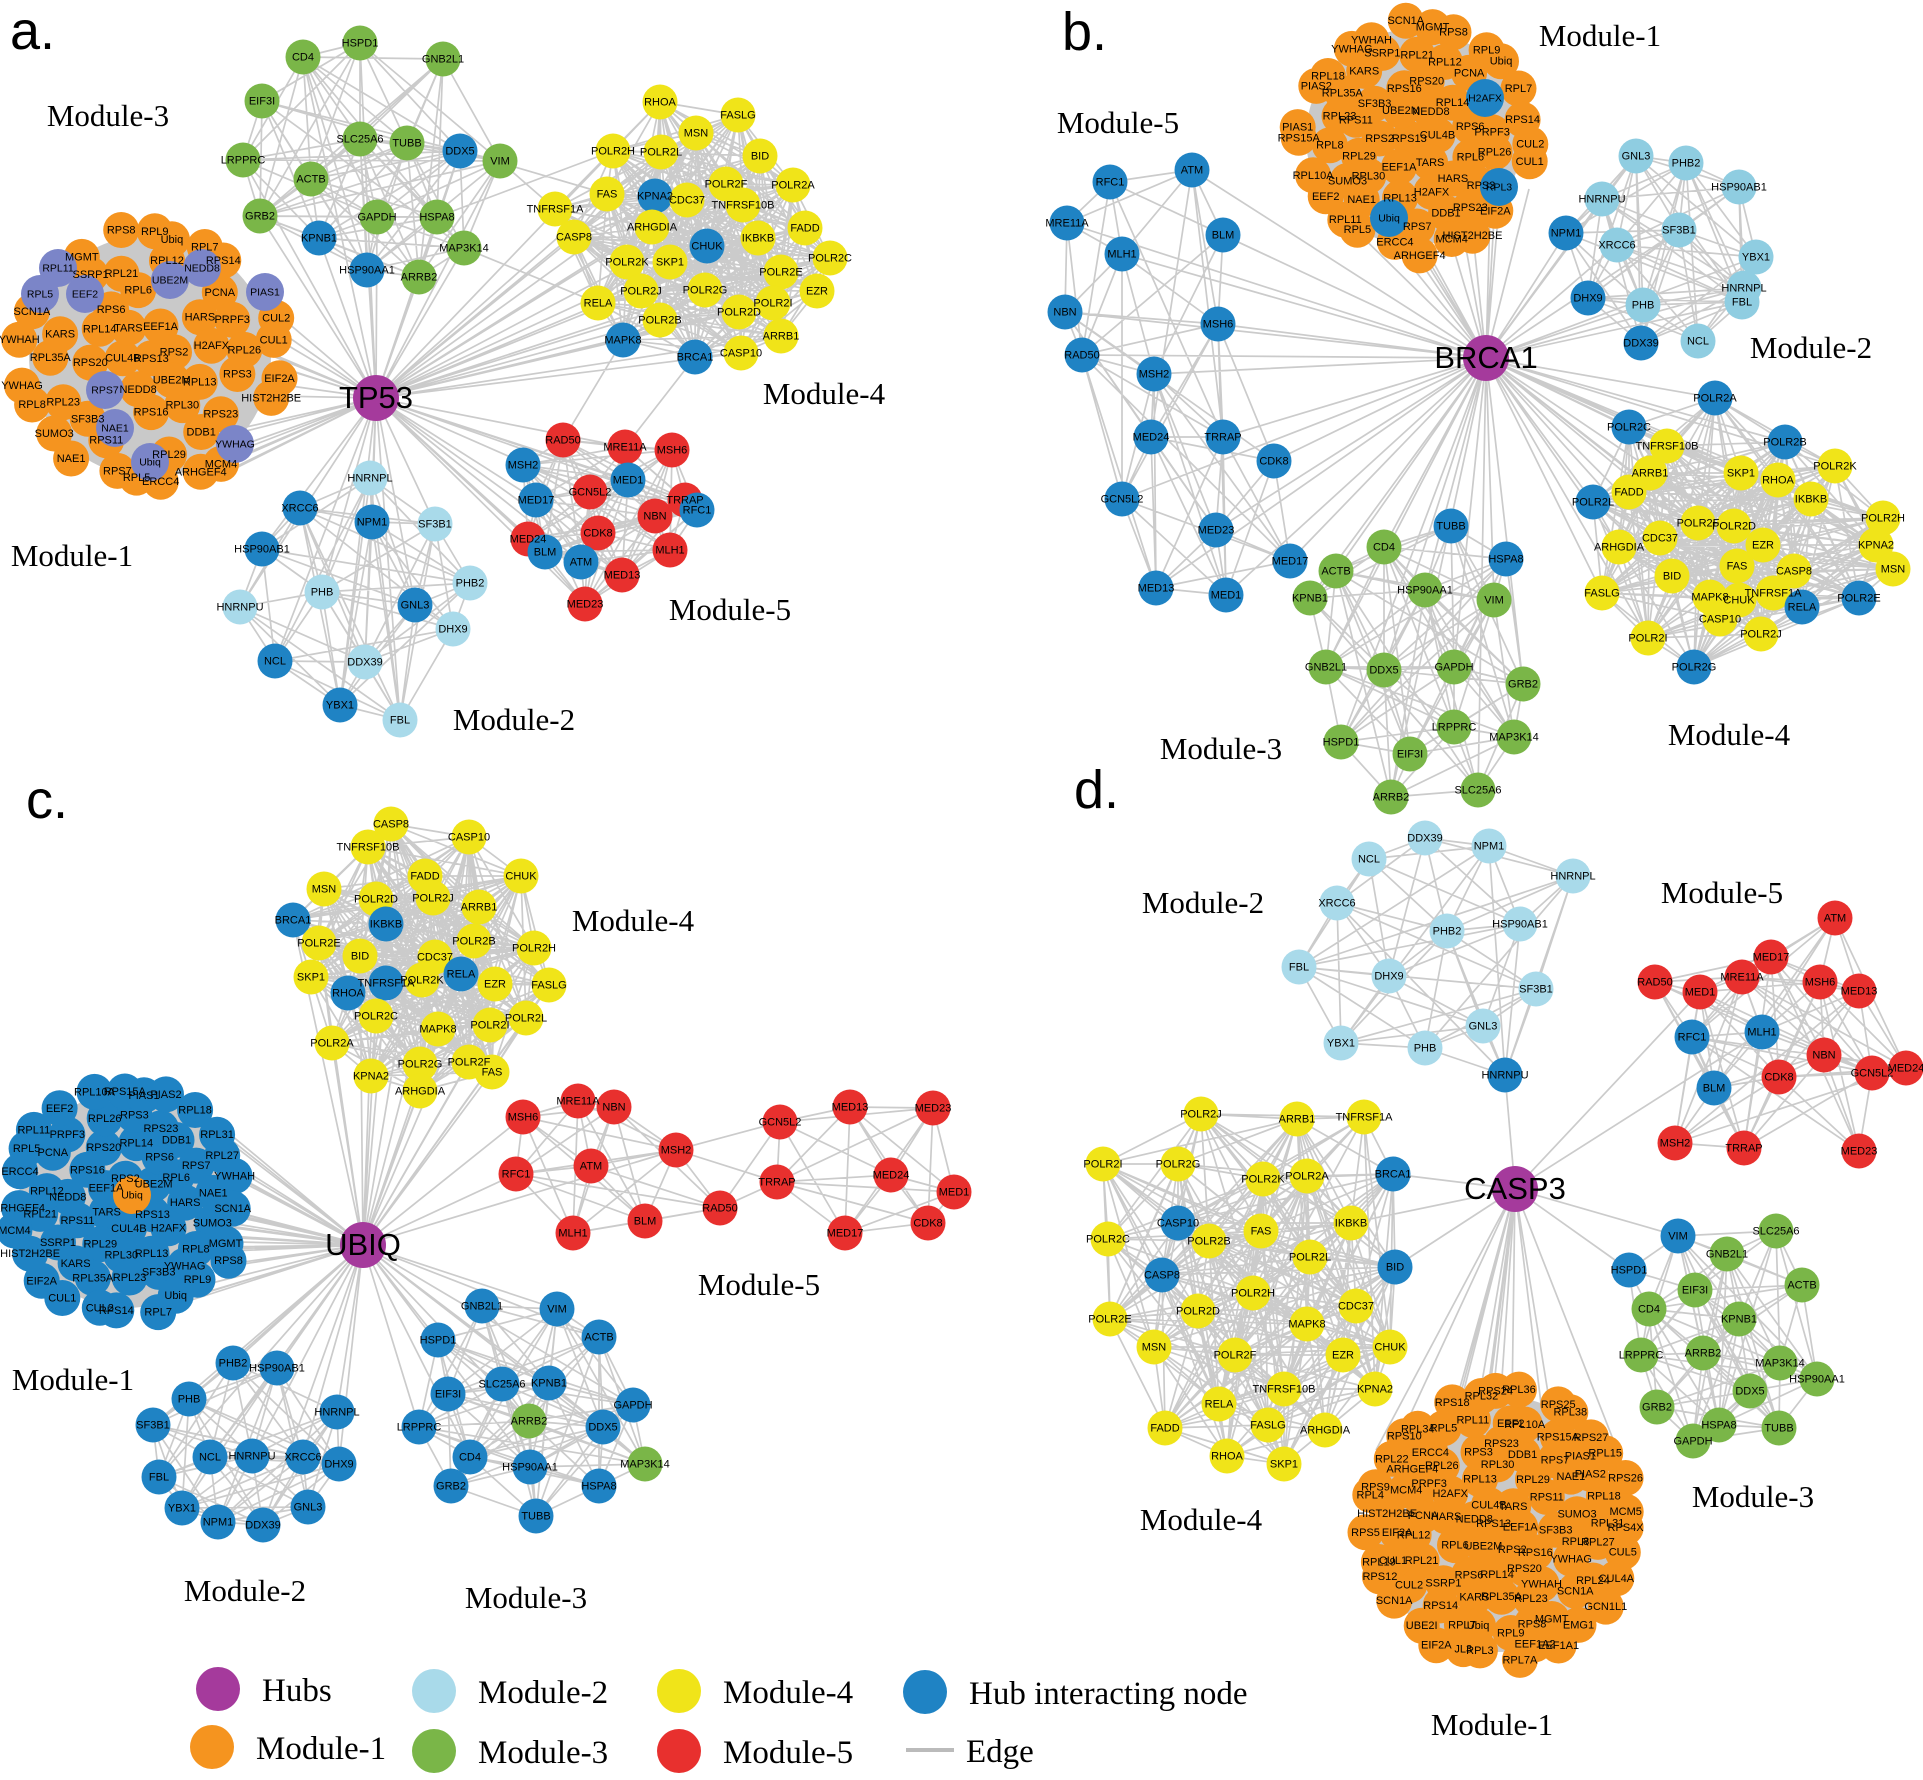  Describe the element at coordinates (71, 459) in the screenshot. I see `svg-text: NAE1` at that location.